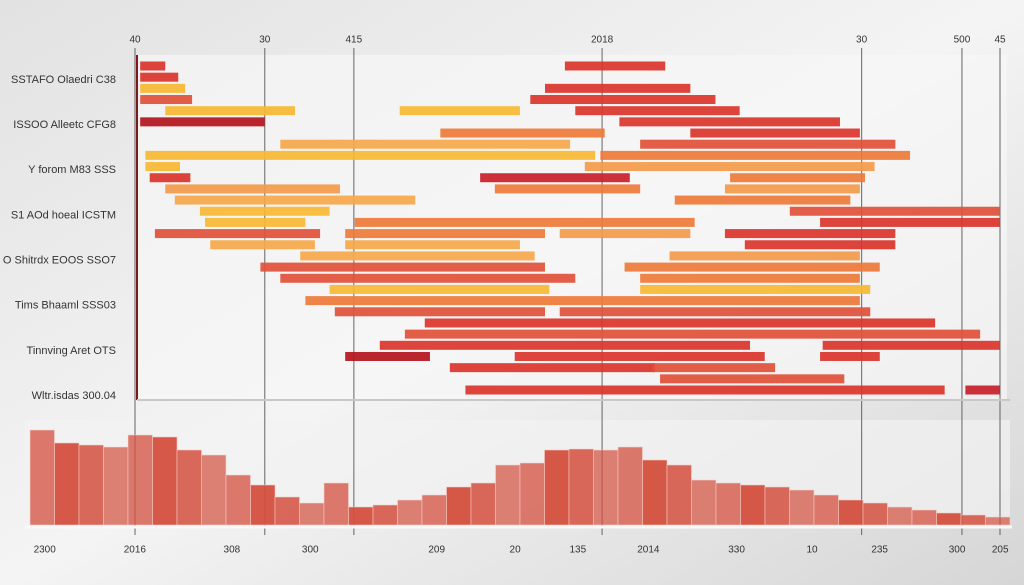 The height and width of the screenshot is (585, 1024). Describe the element at coordinates (862, 40) in the screenshot. I see `x-tick-label: 30` at that location.